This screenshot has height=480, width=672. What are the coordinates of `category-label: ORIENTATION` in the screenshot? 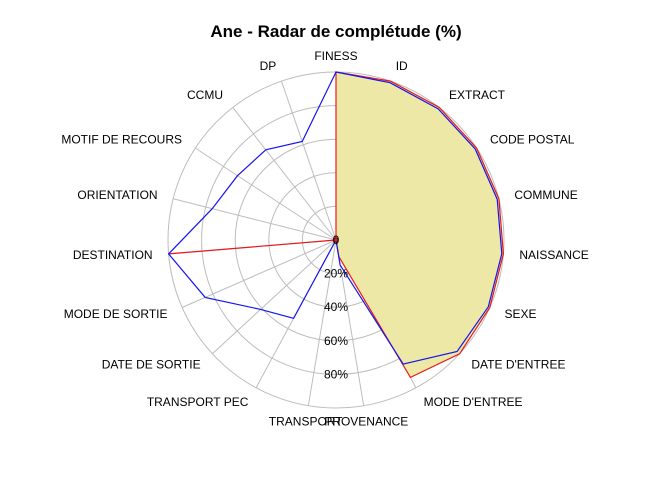 It's located at (117, 195).